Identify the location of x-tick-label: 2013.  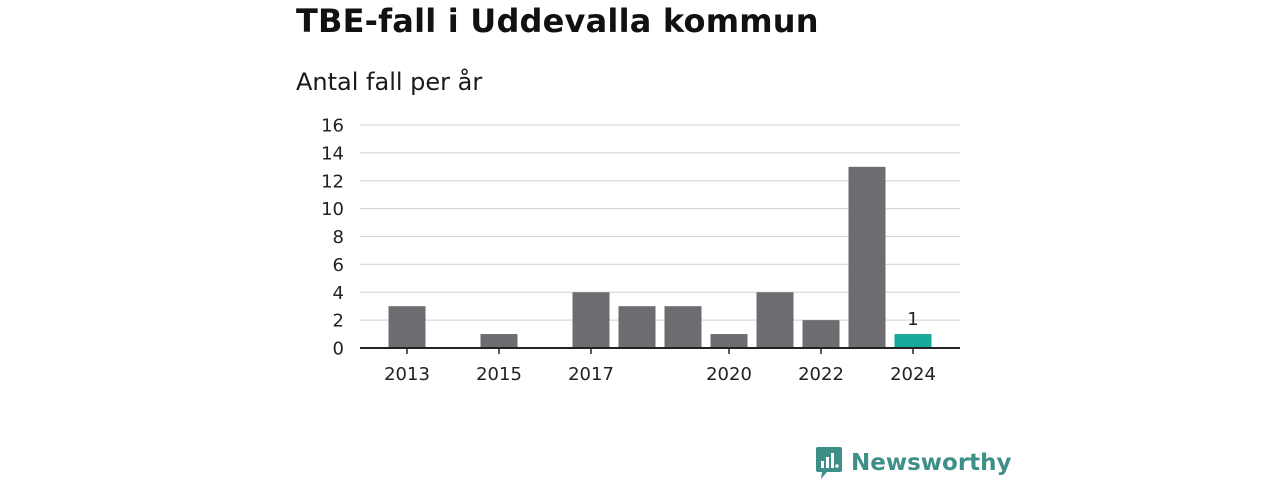
(407, 374).